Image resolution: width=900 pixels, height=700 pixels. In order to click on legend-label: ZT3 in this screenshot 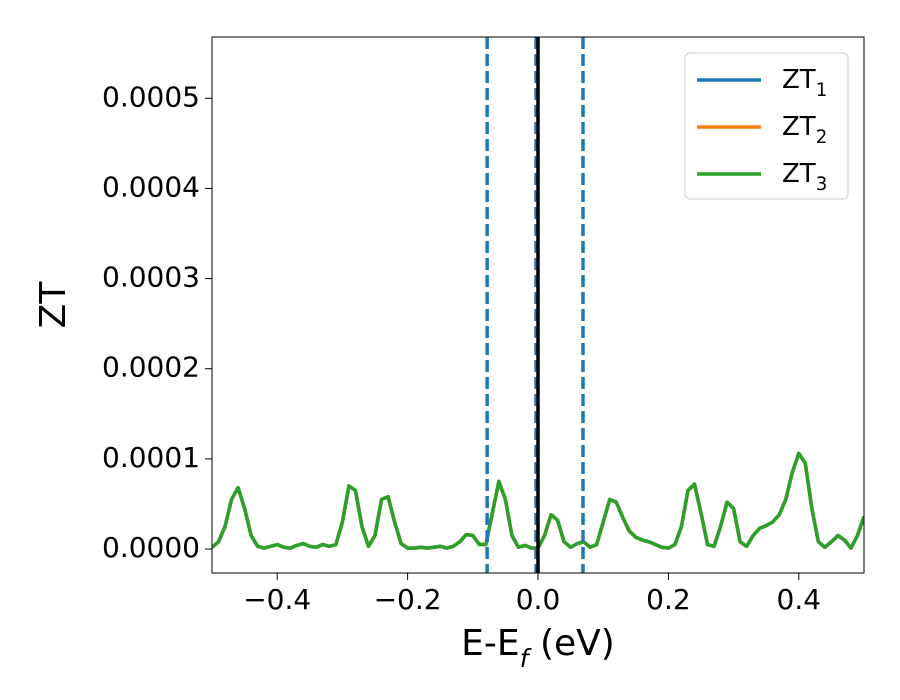, I will do `click(804, 177)`.